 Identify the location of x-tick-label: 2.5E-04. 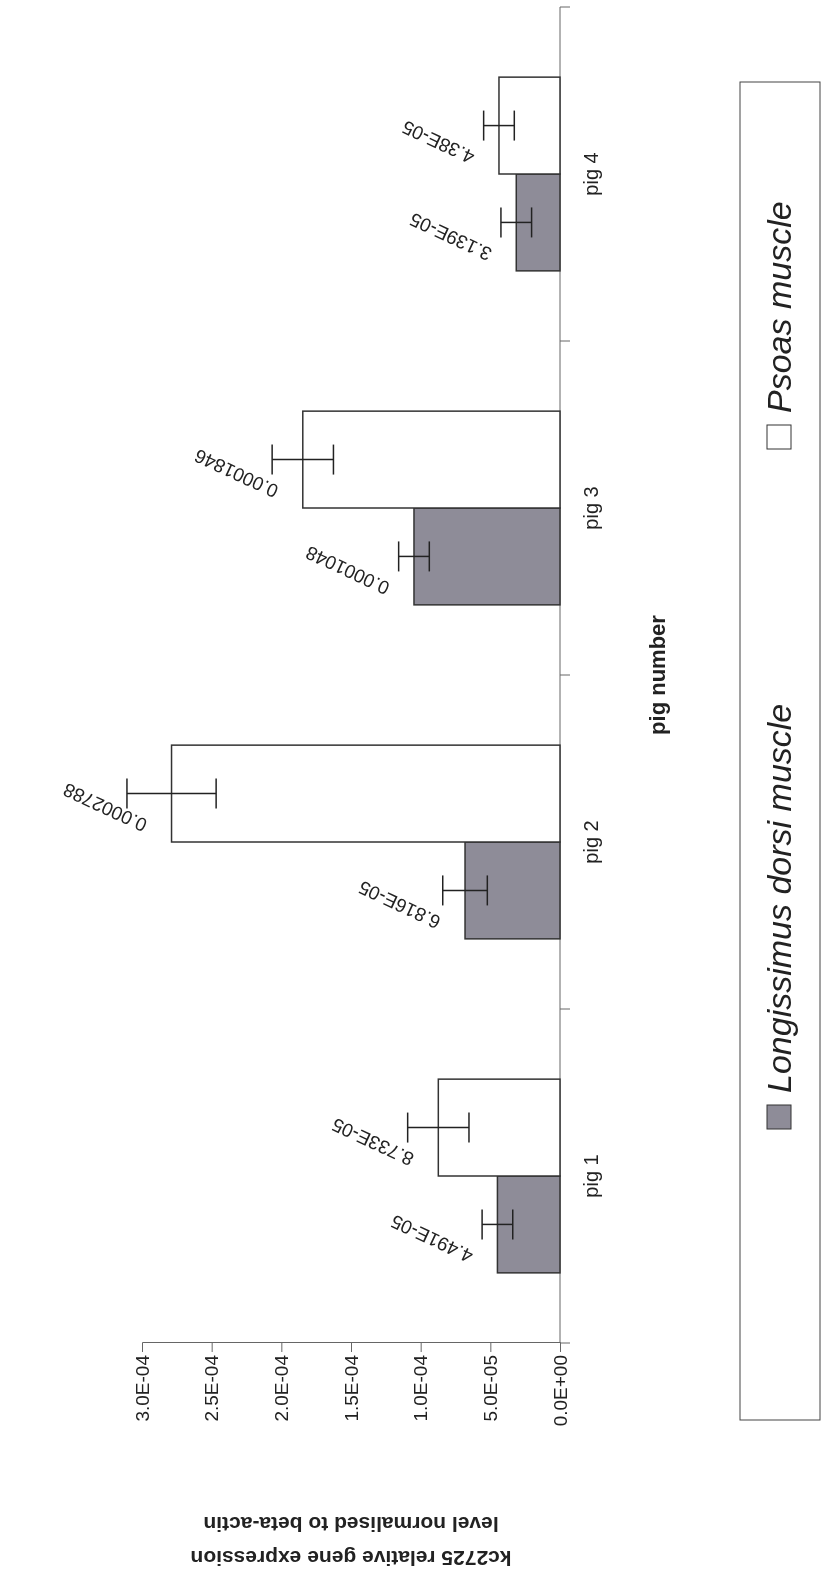
(212, 1388).